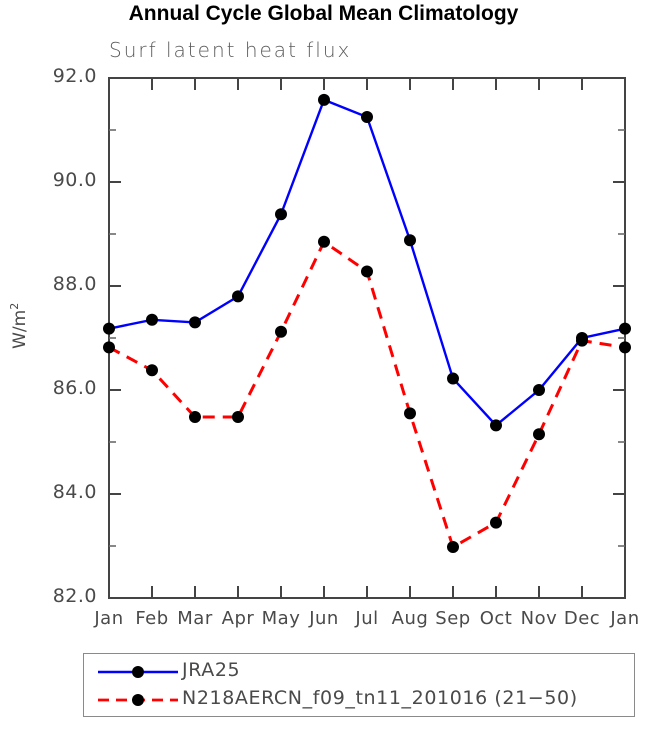 The height and width of the screenshot is (731, 647). Describe the element at coordinates (453, 618) in the screenshot. I see `x-tick-label: Sep` at that location.